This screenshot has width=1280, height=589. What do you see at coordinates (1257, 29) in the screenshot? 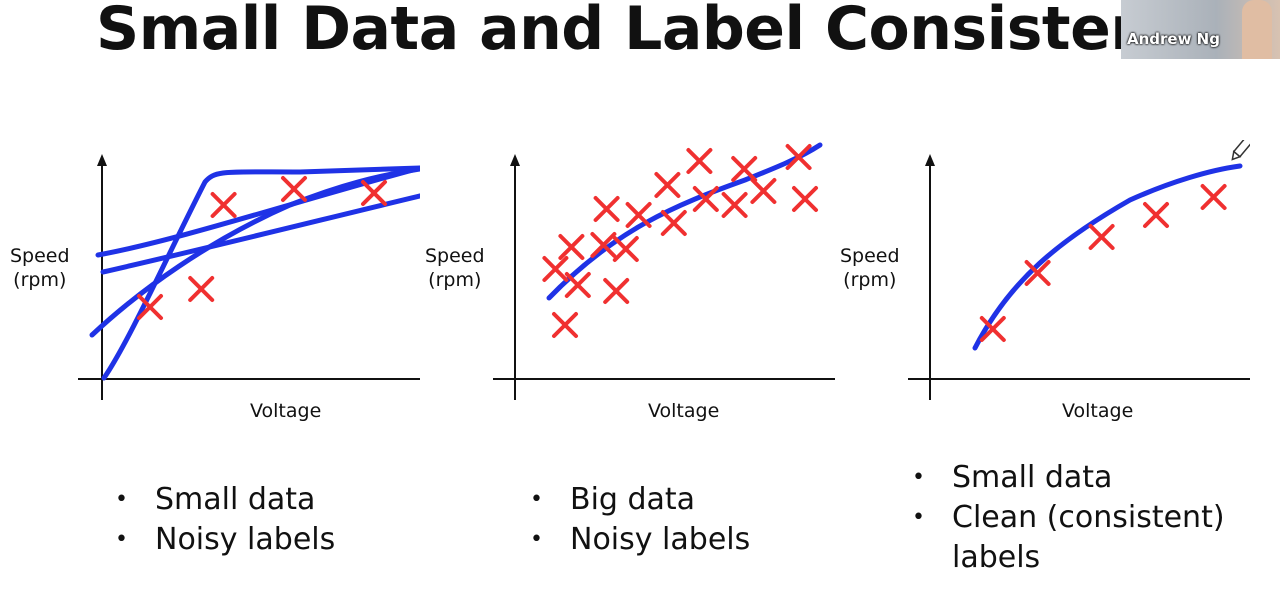
I see `participant-avatar` at bounding box center [1257, 29].